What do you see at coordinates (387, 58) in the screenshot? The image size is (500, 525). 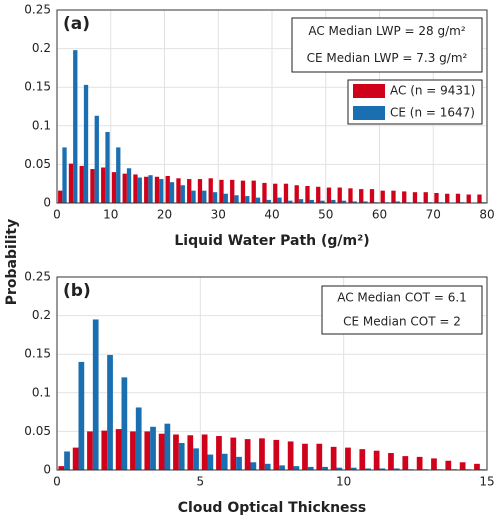 I see `annotation: CE Median LWP = 7.3 g/m²` at bounding box center [387, 58].